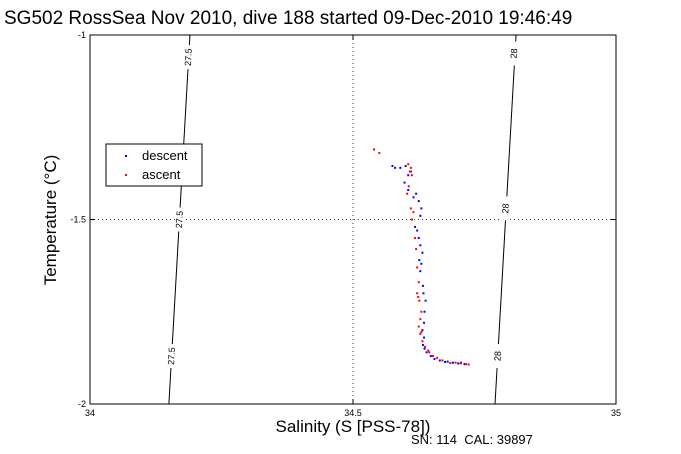 This screenshot has width=681, height=454. Describe the element at coordinates (421, 257) in the screenshot. I see `data-points` at that location.